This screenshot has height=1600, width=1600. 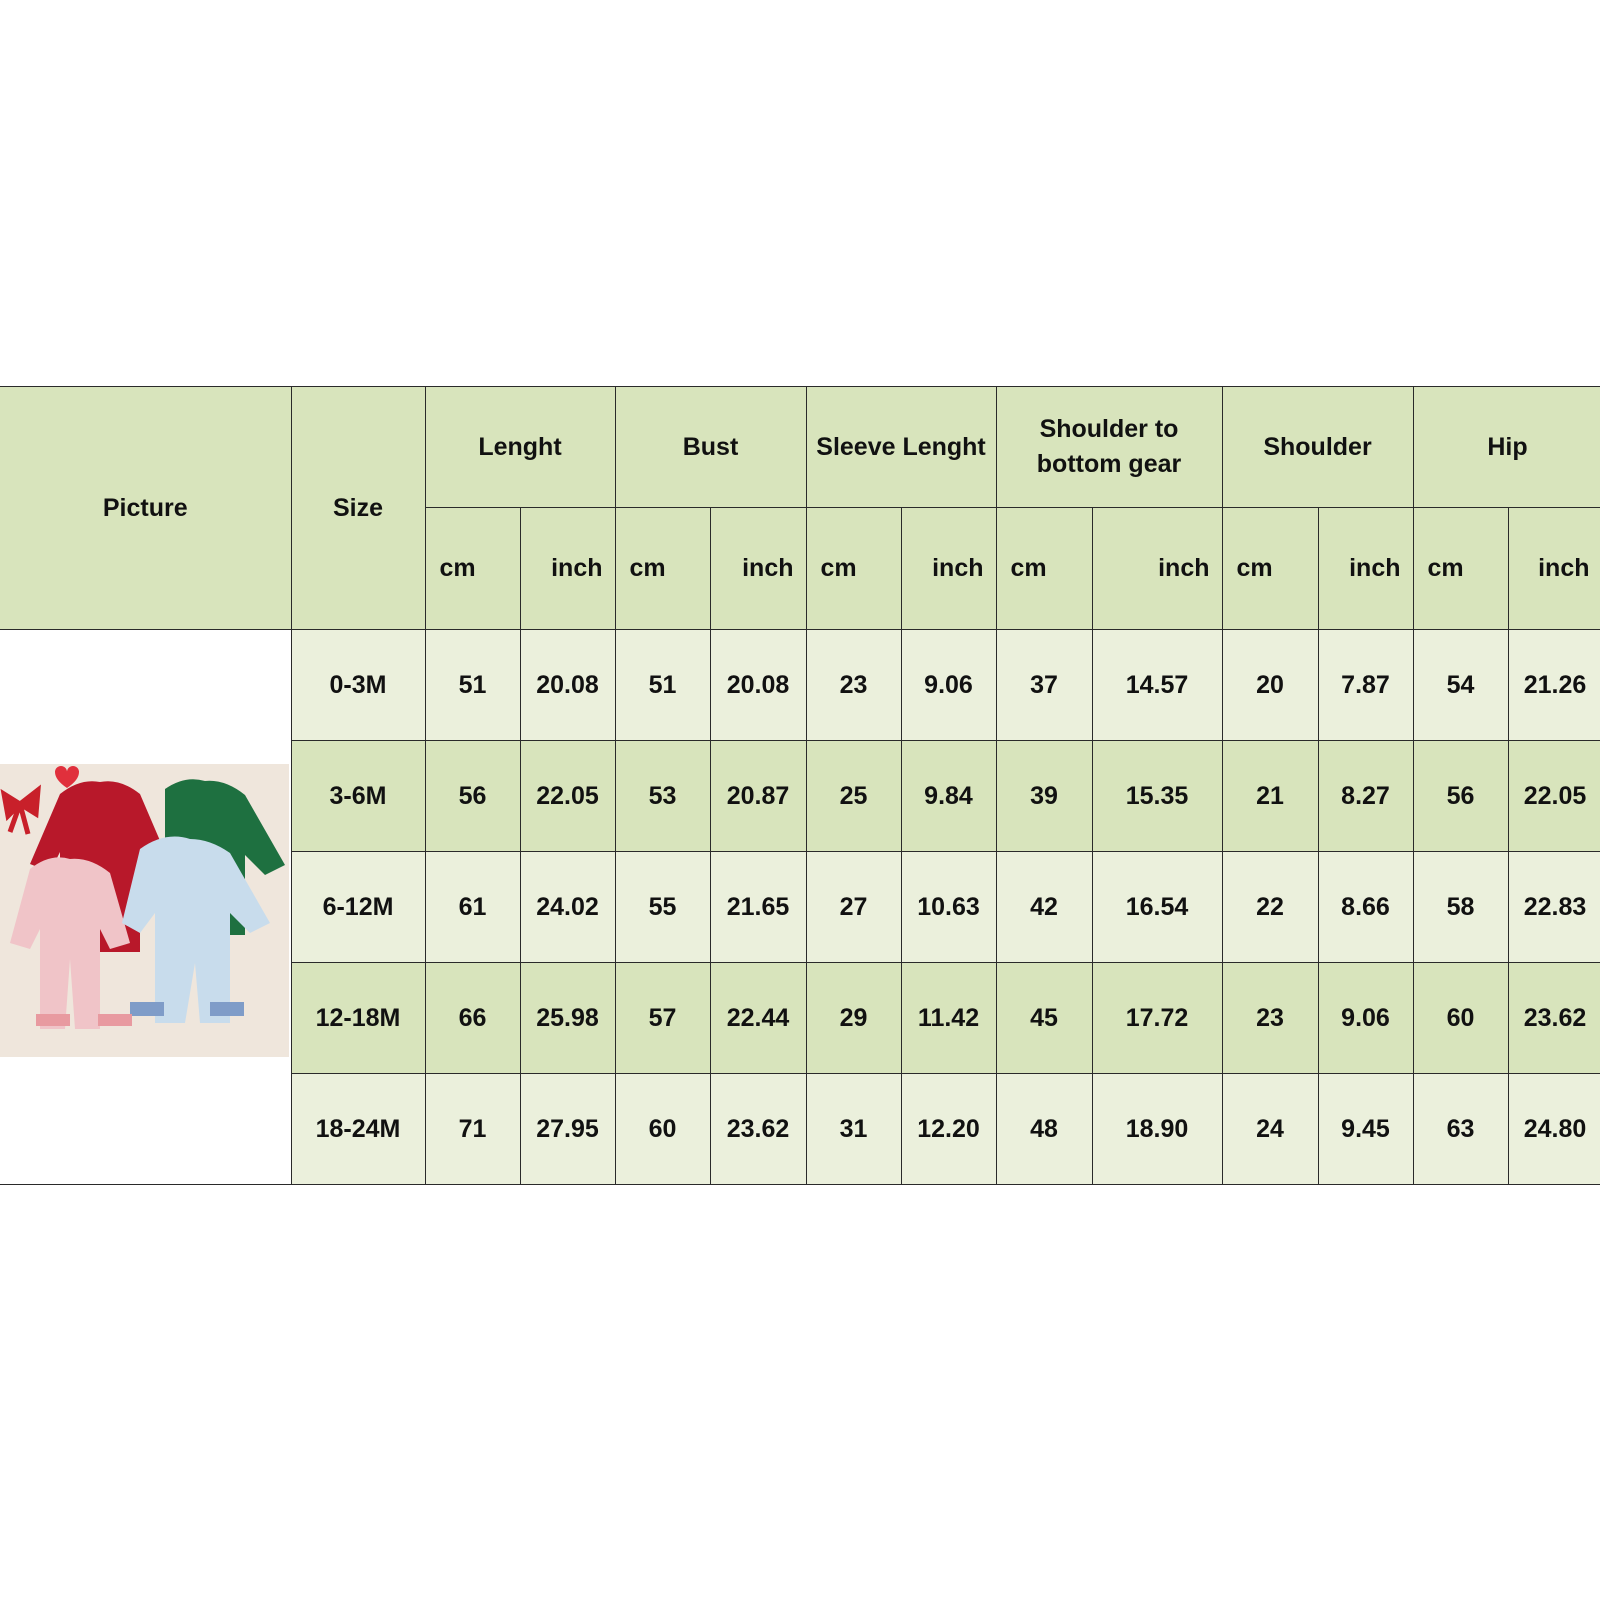 I want to click on value-inch: 22.44, so click(x=758, y=1018).